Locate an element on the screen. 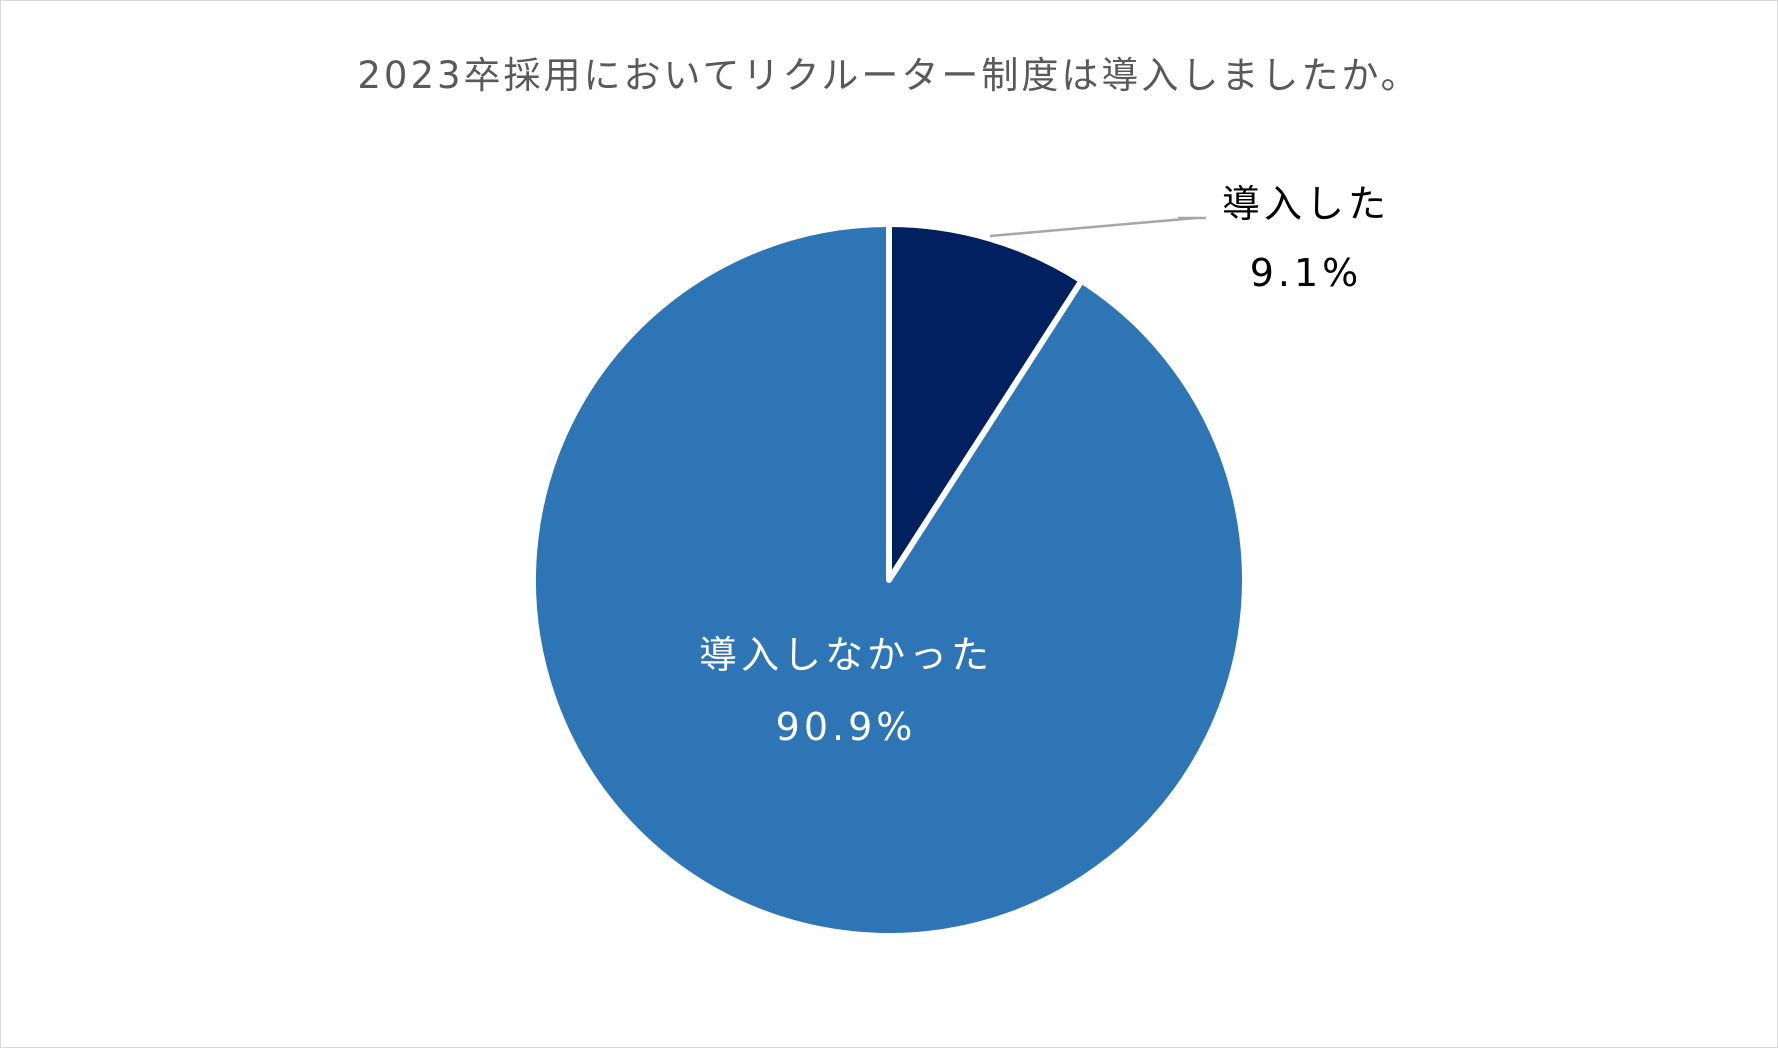  leader-line is located at coordinates (1093, 227).